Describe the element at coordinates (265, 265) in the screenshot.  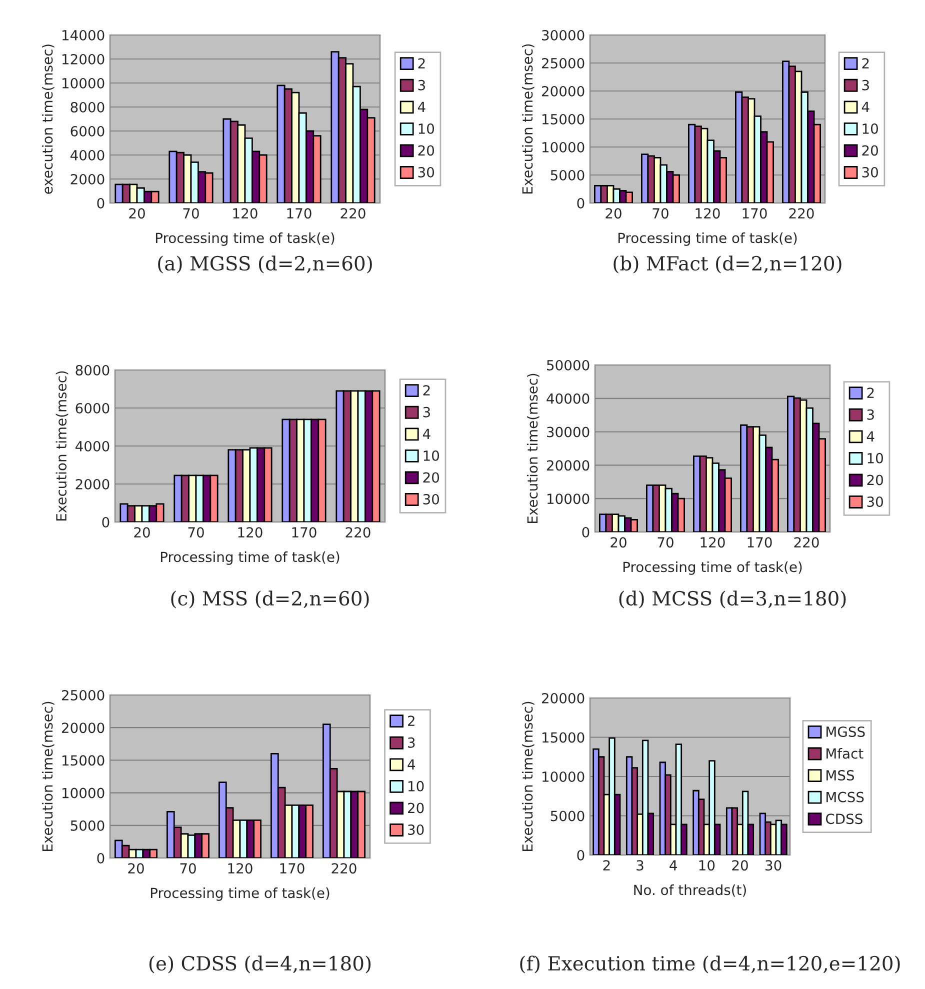
I see `text: (a) MGSS (d=2,n=60)` at that location.